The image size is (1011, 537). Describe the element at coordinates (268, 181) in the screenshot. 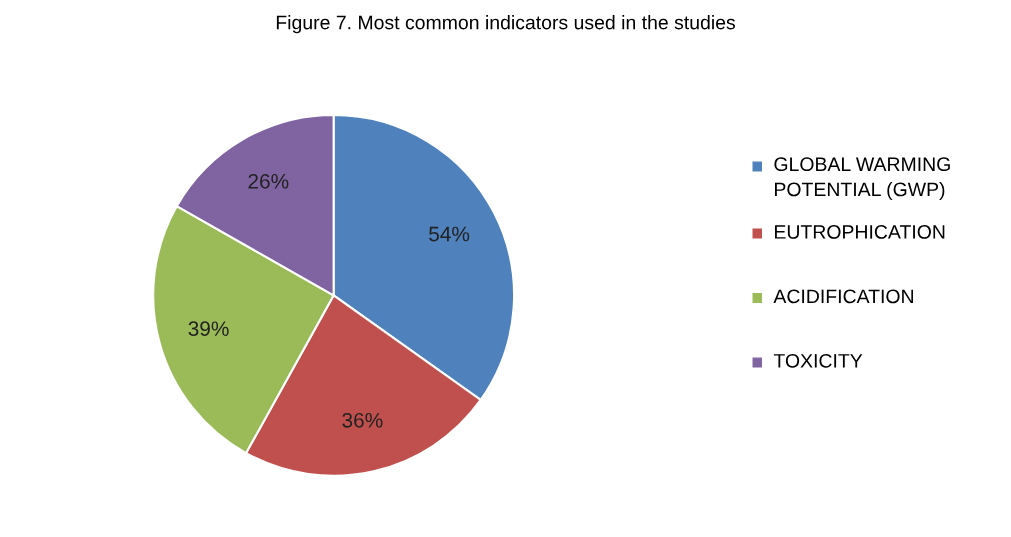

I see `data-label: 26%` at that location.